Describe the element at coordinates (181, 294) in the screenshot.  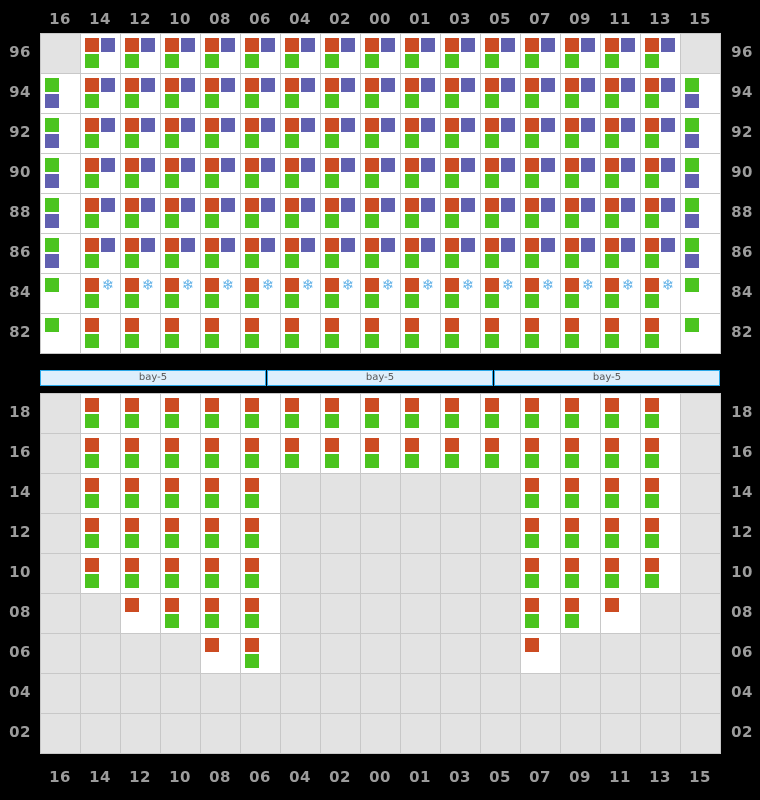
I see `top-cell-10-84: ❄` at that location.